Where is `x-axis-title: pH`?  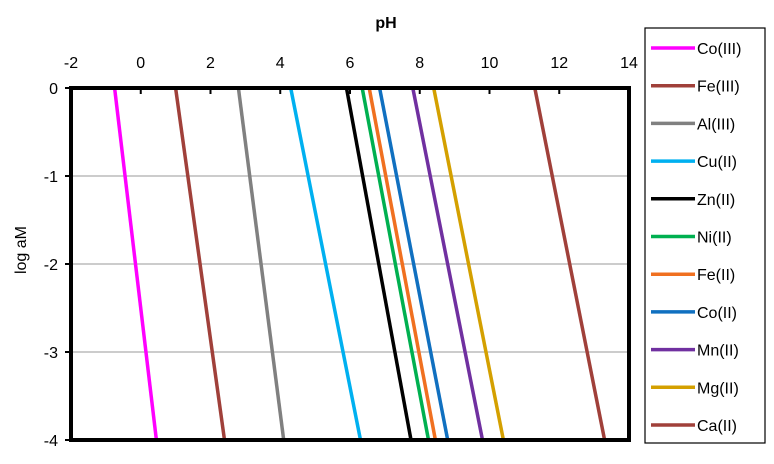
x-axis-title: pH is located at coordinates (385, 23).